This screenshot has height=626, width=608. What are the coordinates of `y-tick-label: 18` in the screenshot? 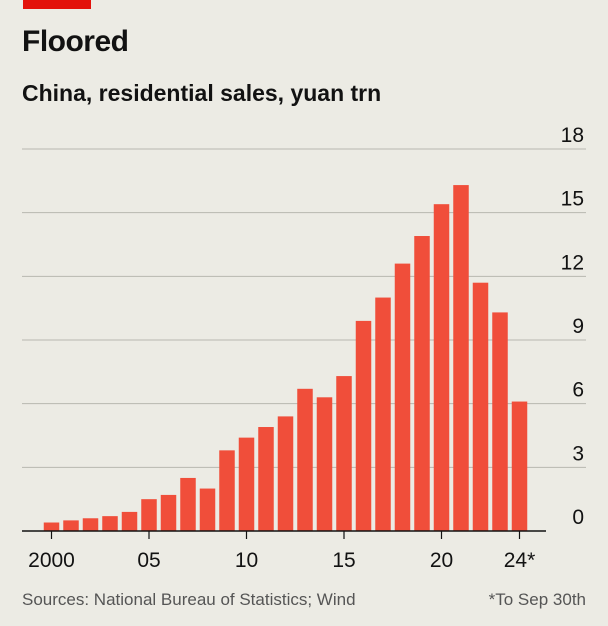 It's located at (572, 135).